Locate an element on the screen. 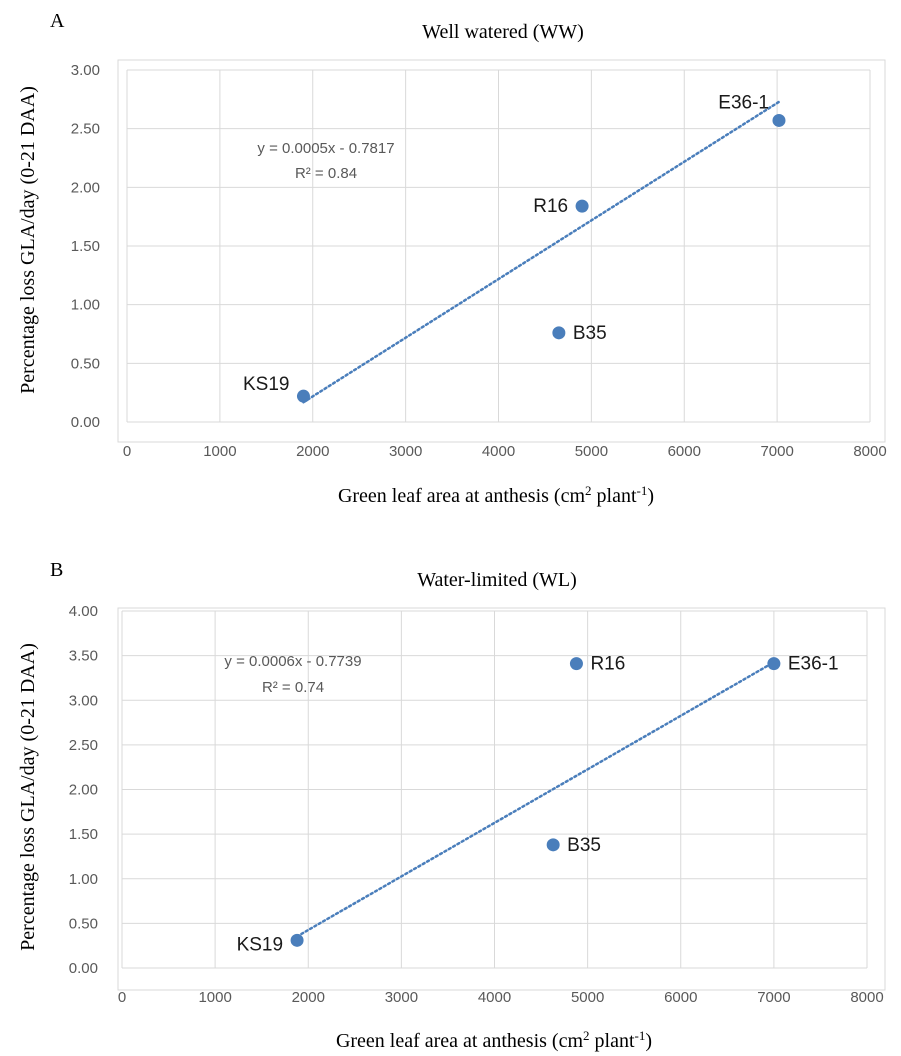 This screenshot has width=901, height=1056. y-tick-label: 4.00 is located at coordinates (83, 611).